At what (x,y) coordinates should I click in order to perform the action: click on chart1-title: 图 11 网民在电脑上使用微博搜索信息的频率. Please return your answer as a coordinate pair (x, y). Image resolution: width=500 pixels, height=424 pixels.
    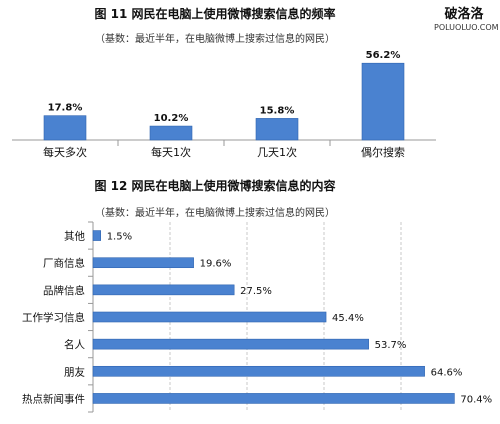
    Looking at the image, I should click on (215, 14).